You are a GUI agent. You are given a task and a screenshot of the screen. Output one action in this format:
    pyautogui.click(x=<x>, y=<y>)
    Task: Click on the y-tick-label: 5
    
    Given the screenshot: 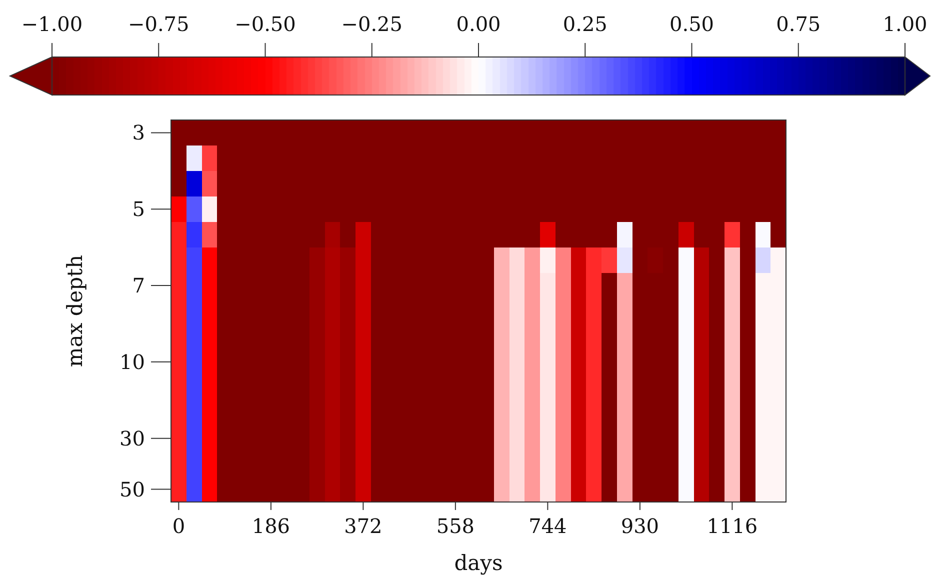 What is the action you would take?
    pyautogui.click(x=138, y=209)
    